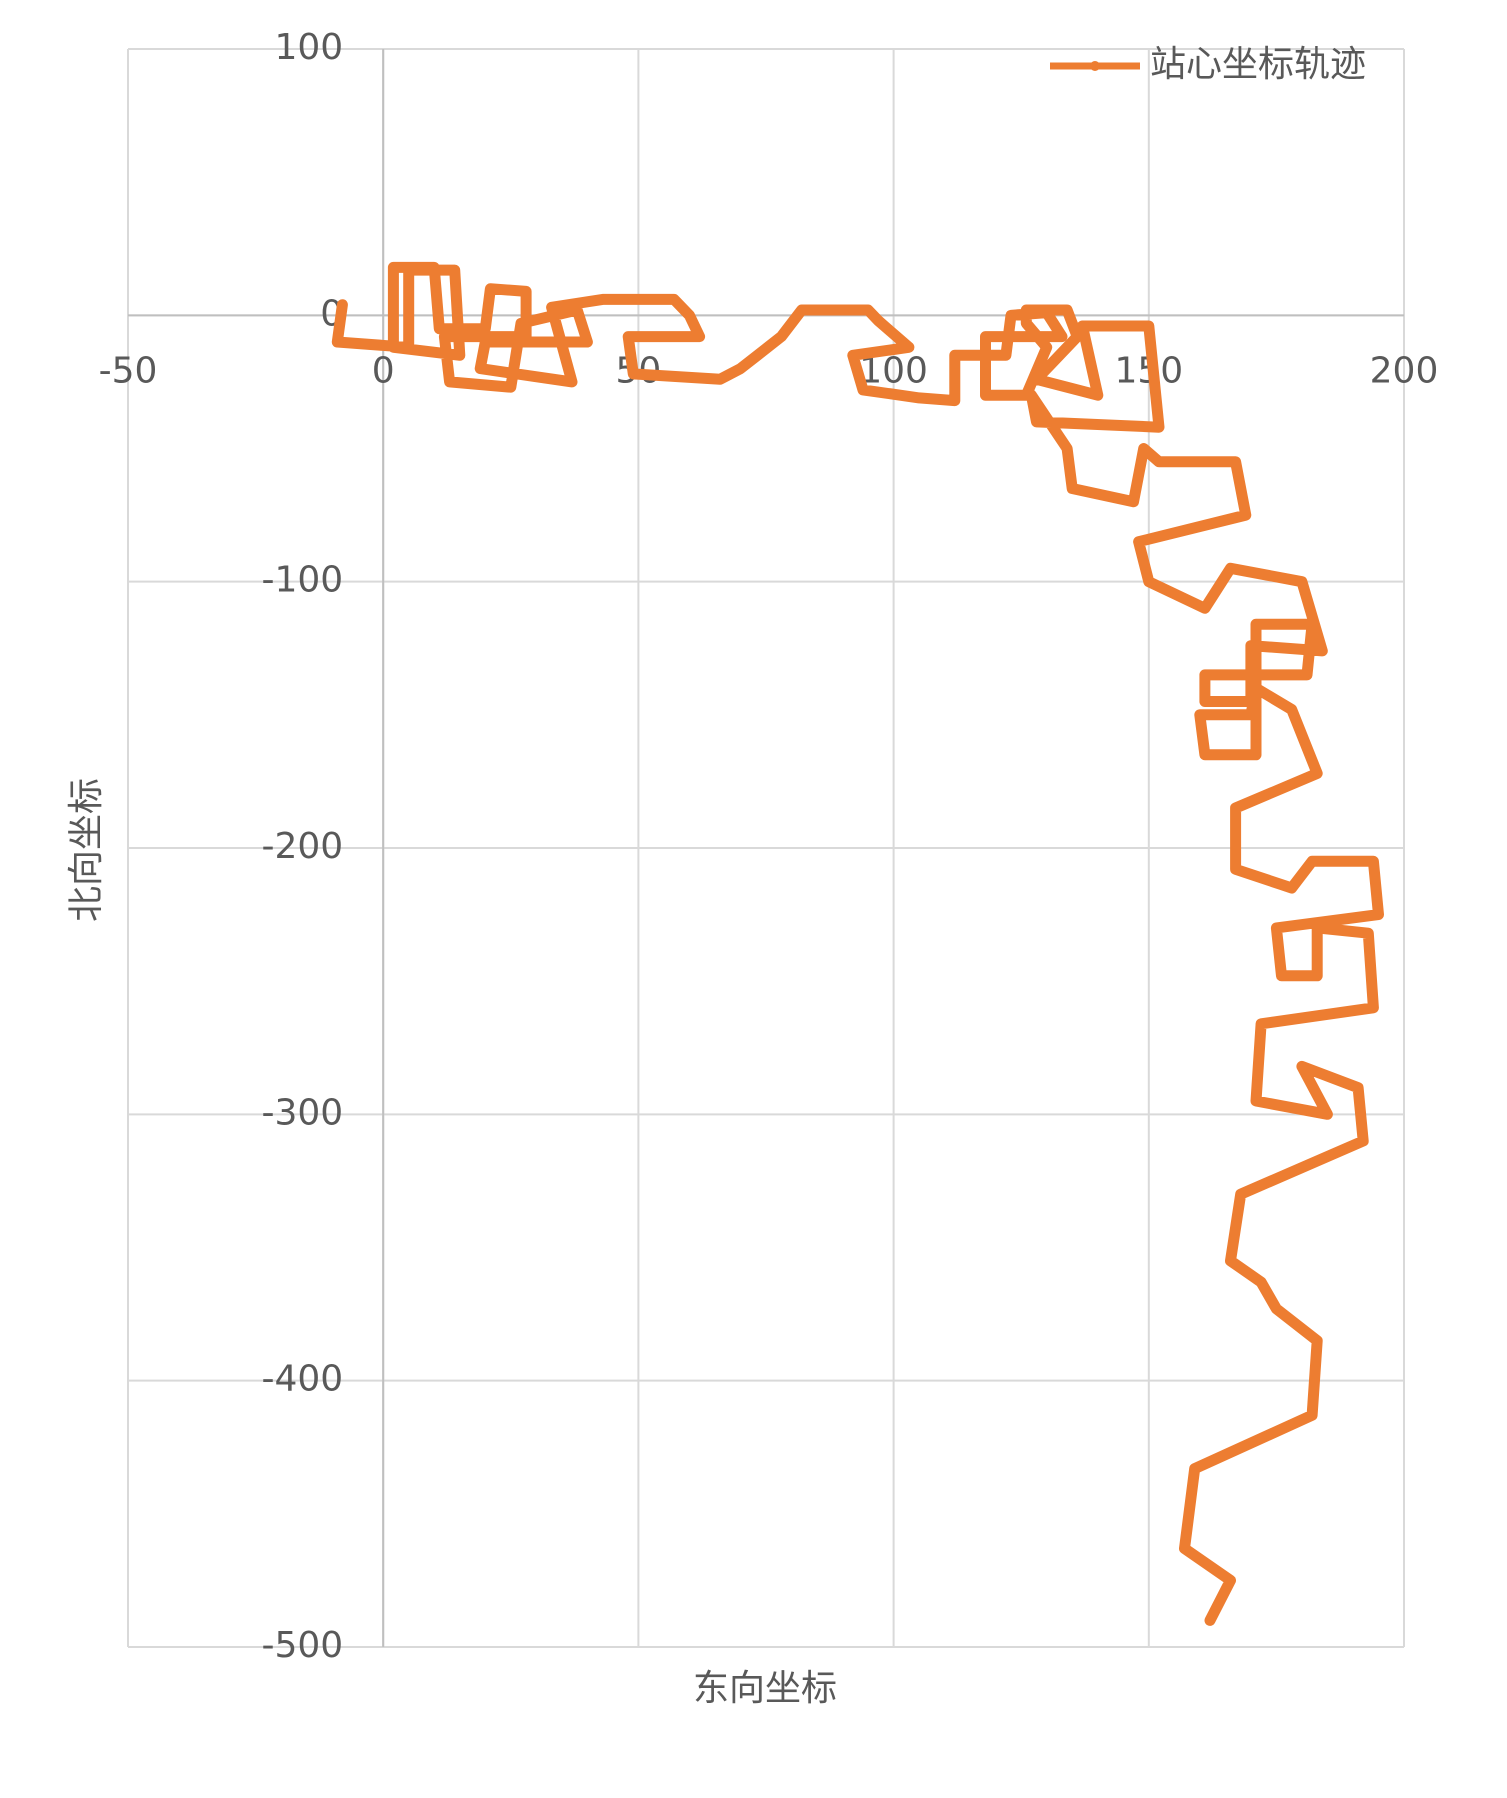 The width and height of the screenshot is (1507, 1798). Describe the element at coordinates (1095, 66) in the screenshot. I see `legend-marker` at that location.